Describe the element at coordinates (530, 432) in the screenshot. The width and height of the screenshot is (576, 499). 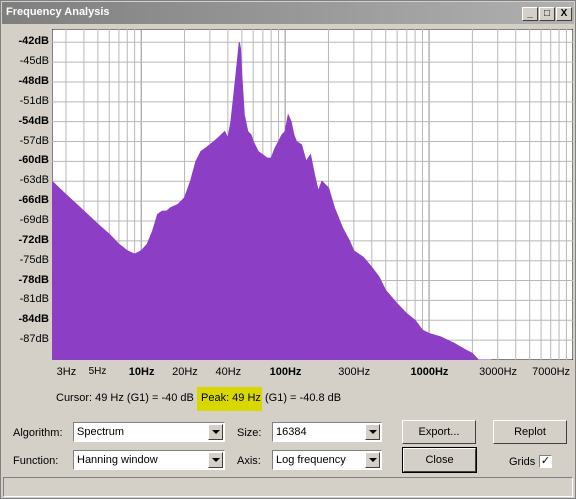
I see `replot-button: Replot` at that location.